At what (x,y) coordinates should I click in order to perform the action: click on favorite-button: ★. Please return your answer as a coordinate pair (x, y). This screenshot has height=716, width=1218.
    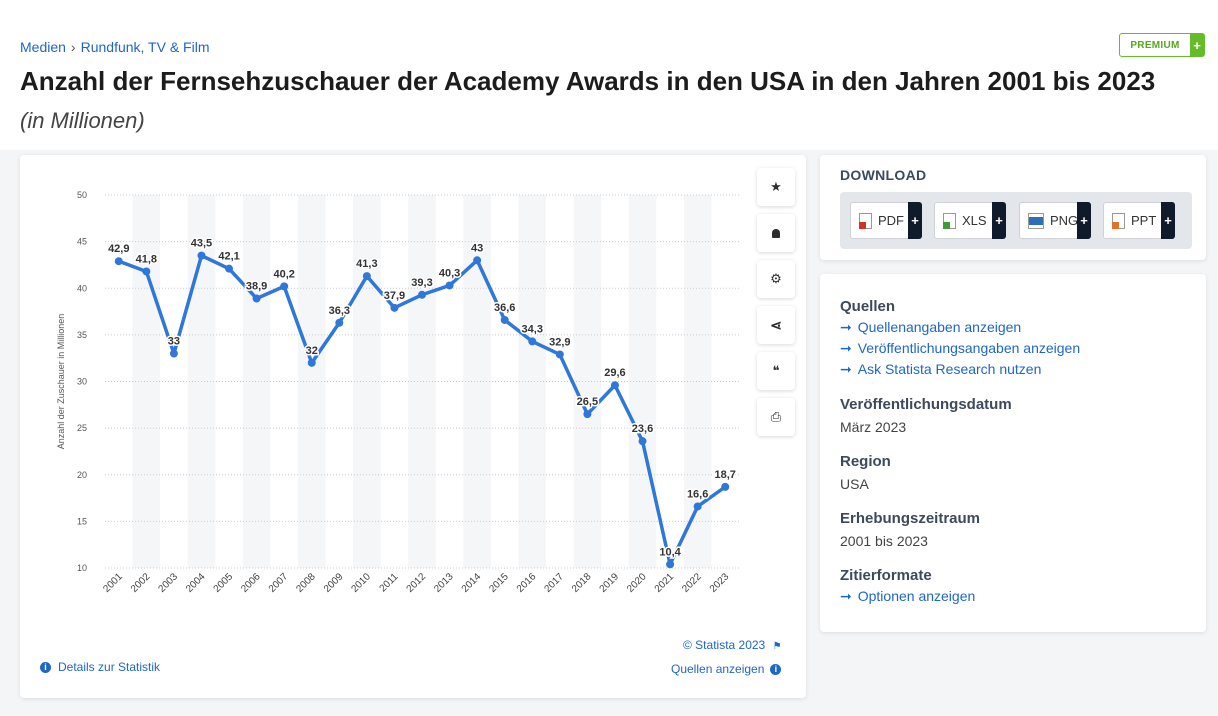
    Looking at the image, I should click on (776, 187).